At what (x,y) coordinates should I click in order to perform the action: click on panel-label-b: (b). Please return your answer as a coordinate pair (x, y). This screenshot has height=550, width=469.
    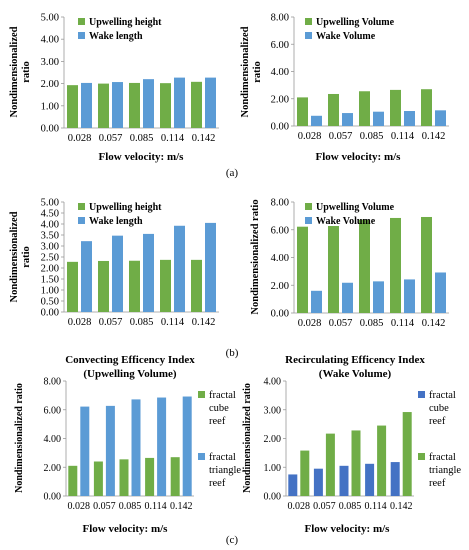
    Looking at the image, I should click on (232, 353).